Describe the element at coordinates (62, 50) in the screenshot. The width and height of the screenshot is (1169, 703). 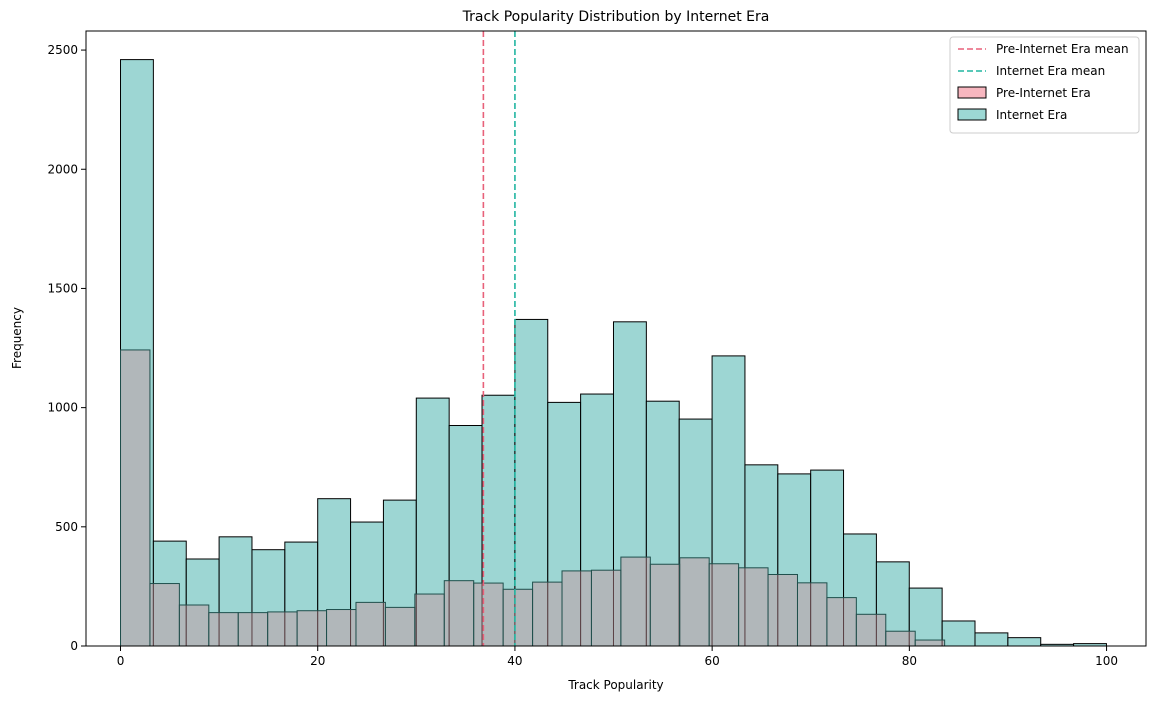
I see `y-tick-label: 2500` at that location.